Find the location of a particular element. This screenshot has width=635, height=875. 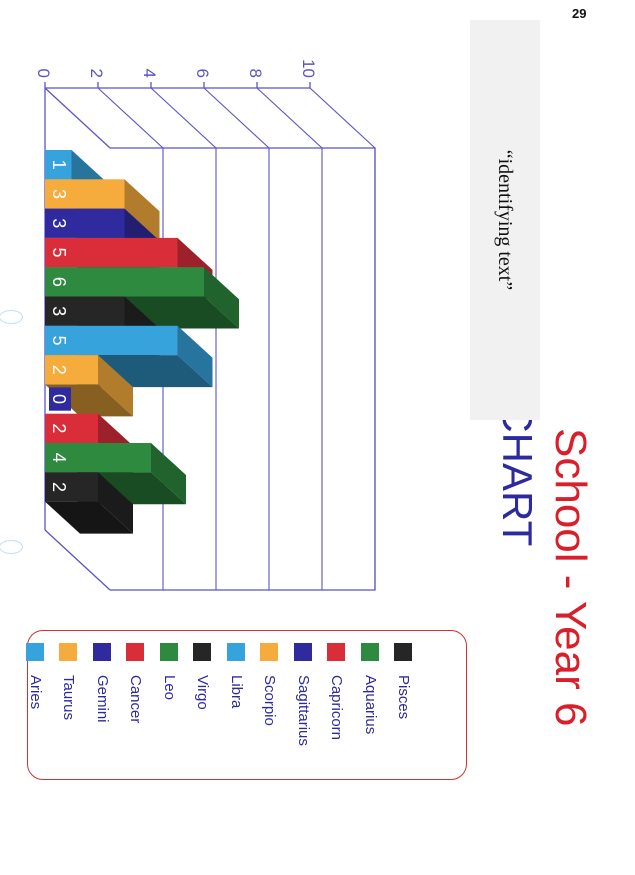

legend-label: Gemini is located at coordinates (102, 699).